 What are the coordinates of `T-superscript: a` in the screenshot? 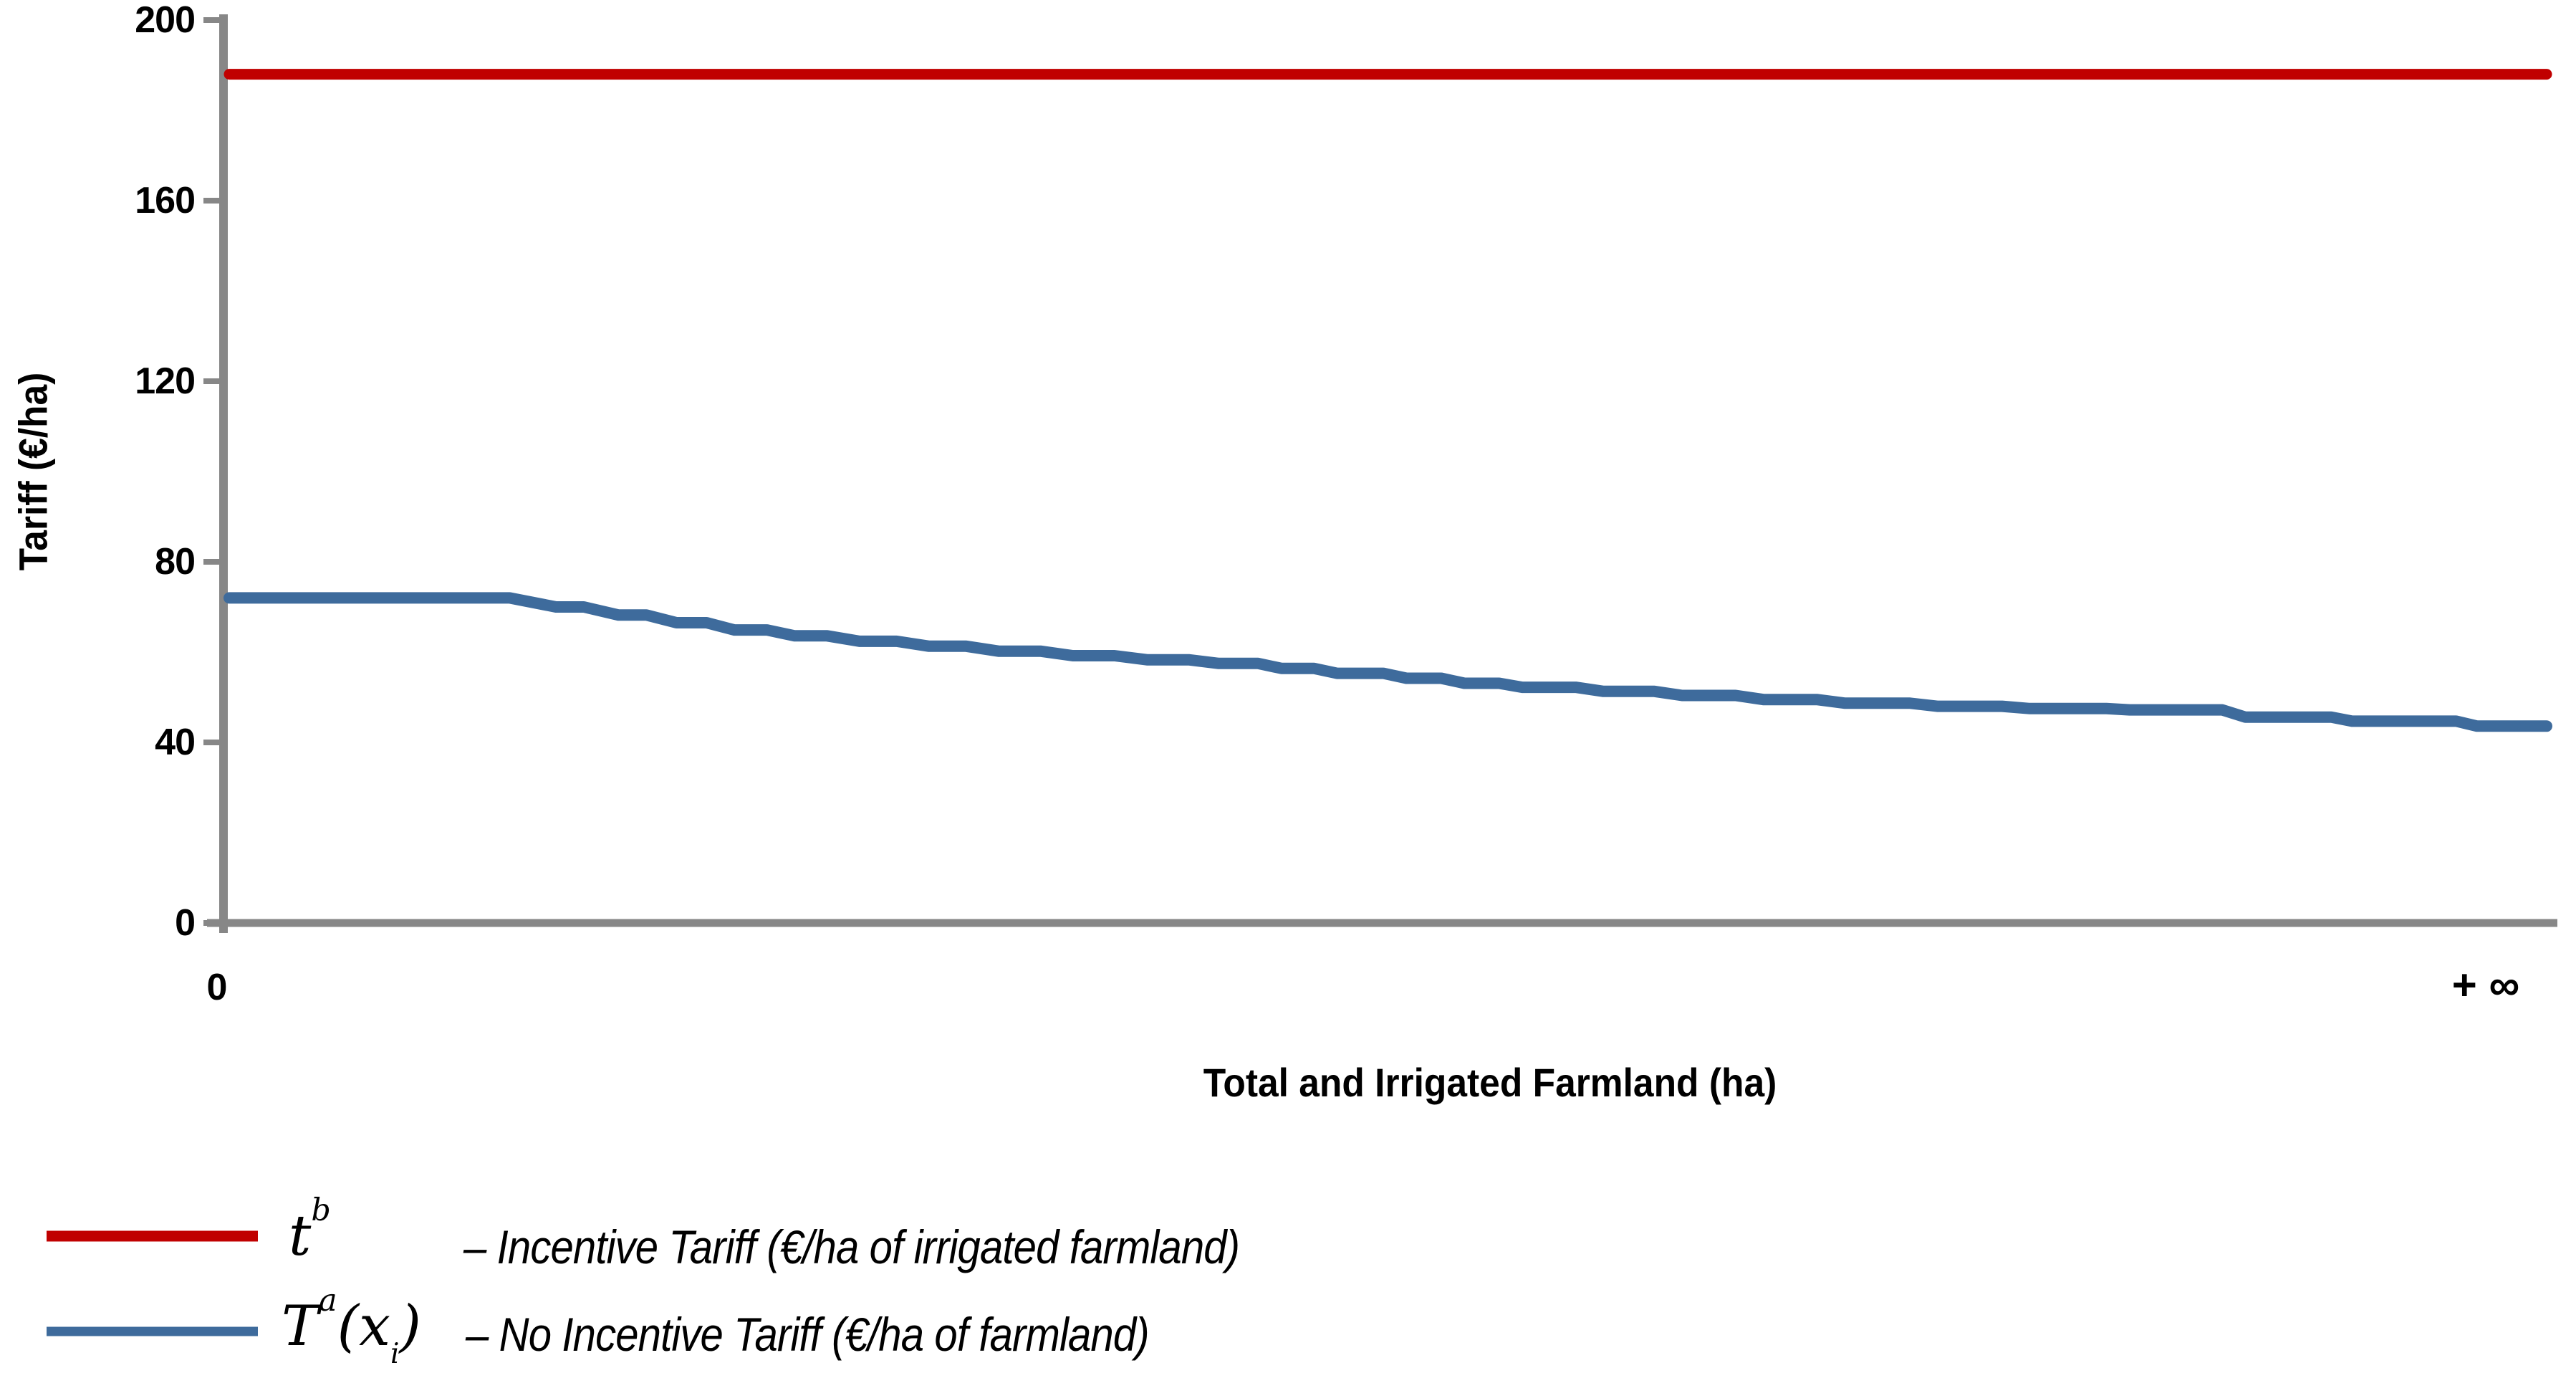 It's located at (328, 1300).